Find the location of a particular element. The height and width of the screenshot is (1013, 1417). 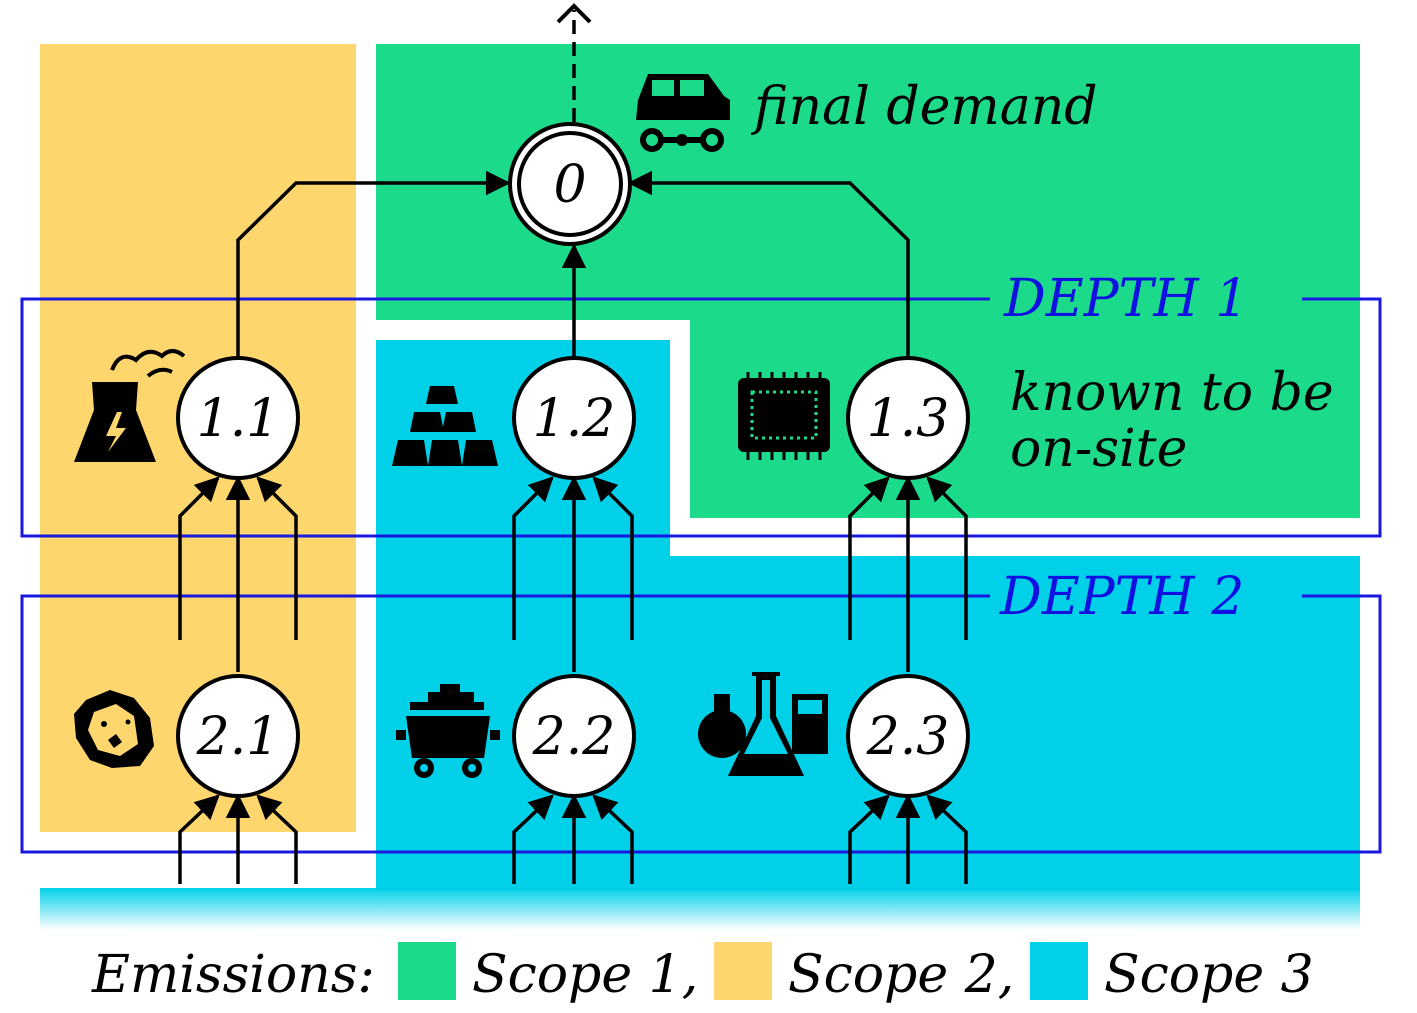

known-on-site-label-line1: known to be is located at coordinates (1172, 393).